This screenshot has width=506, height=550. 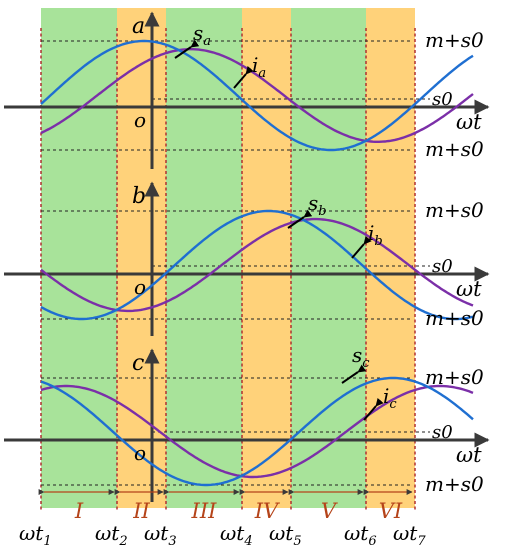 I want to click on time-mark-3: ωt3, so click(x=160, y=535).